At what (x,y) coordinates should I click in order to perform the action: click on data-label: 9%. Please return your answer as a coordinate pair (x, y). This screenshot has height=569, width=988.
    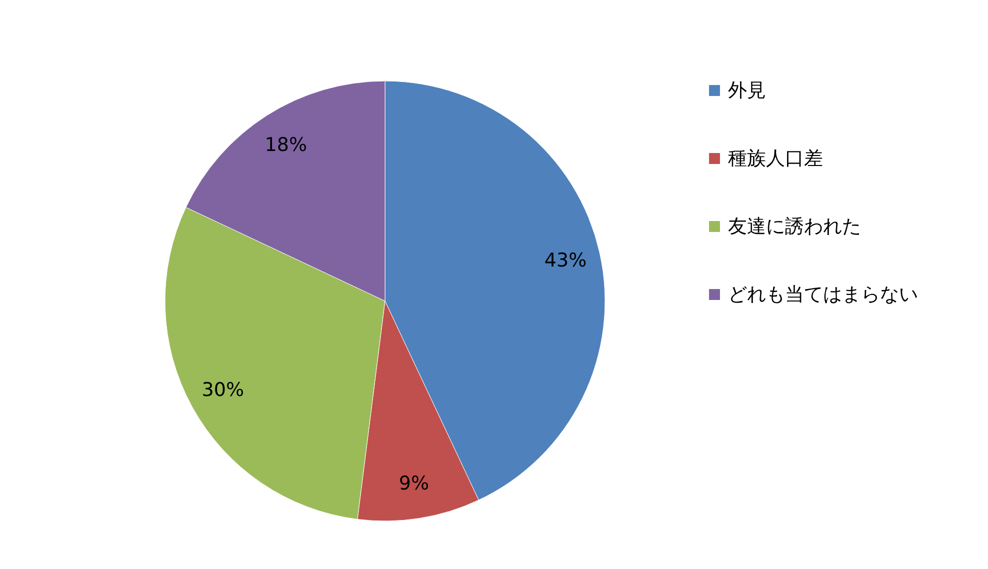
    Looking at the image, I should click on (414, 483).